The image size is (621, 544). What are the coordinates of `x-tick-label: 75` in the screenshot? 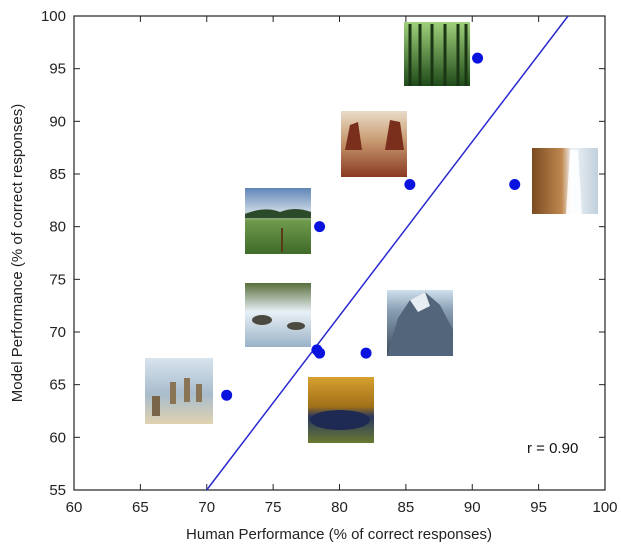 It's located at (273, 507).